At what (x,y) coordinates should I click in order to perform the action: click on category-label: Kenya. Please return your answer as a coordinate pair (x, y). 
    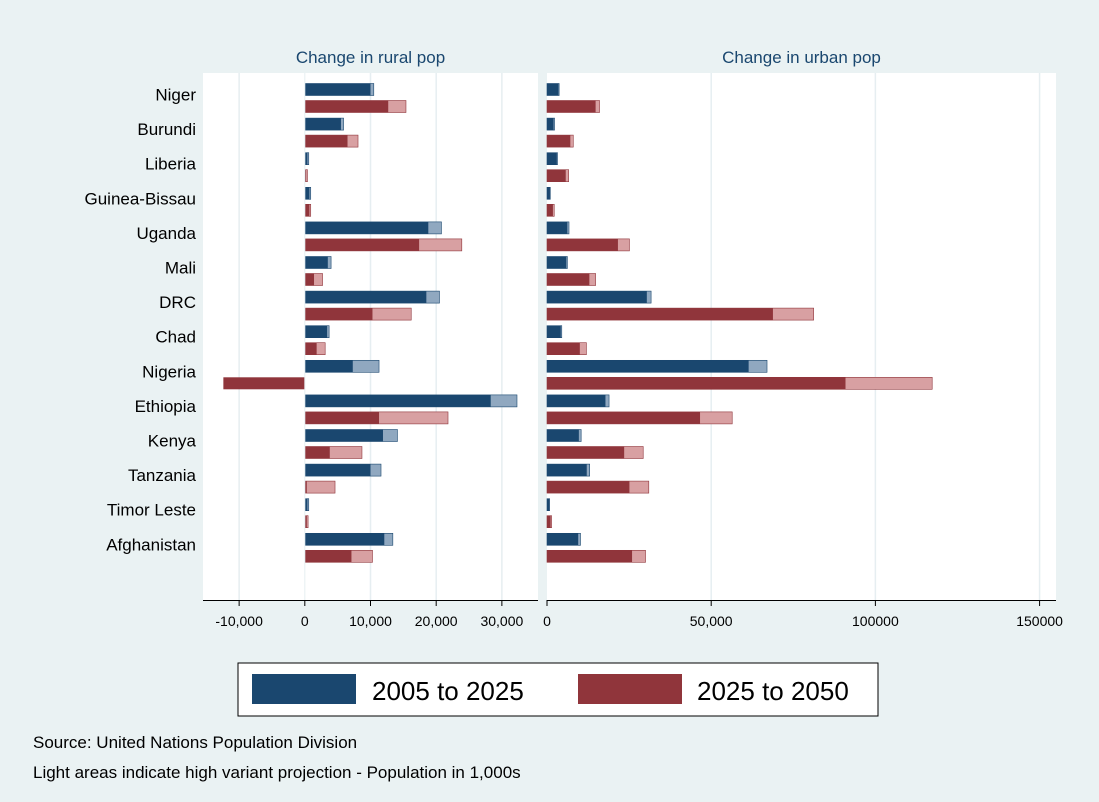
    Looking at the image, I should click on (172, 441).